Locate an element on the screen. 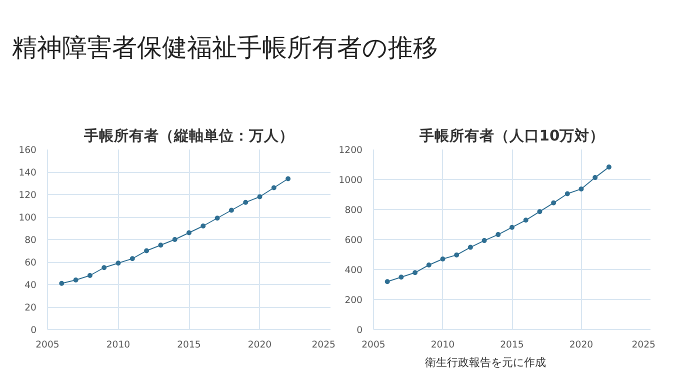 This screenshot has width=680, height=383. y-tick-label: 100 is located at coordinates (27, 218).